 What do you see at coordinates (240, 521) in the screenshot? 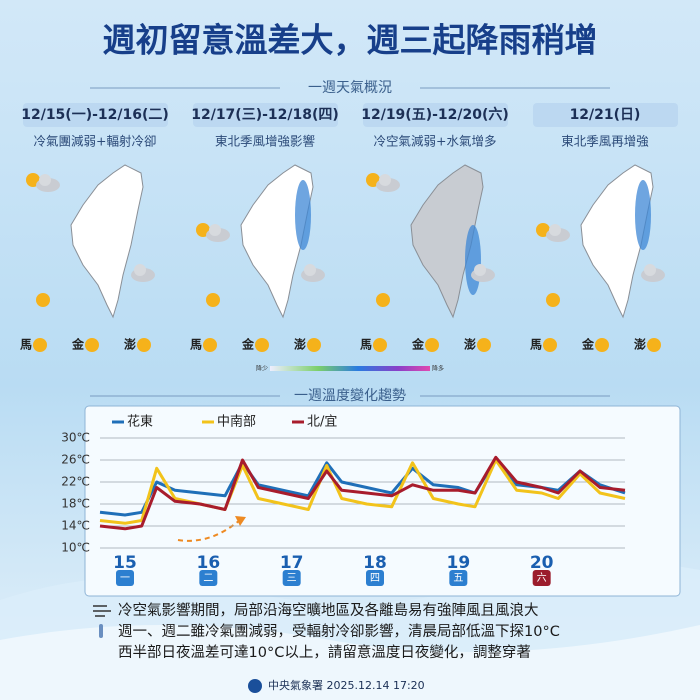
I see `trend-arrow-head` at bounding box center [240, 521].